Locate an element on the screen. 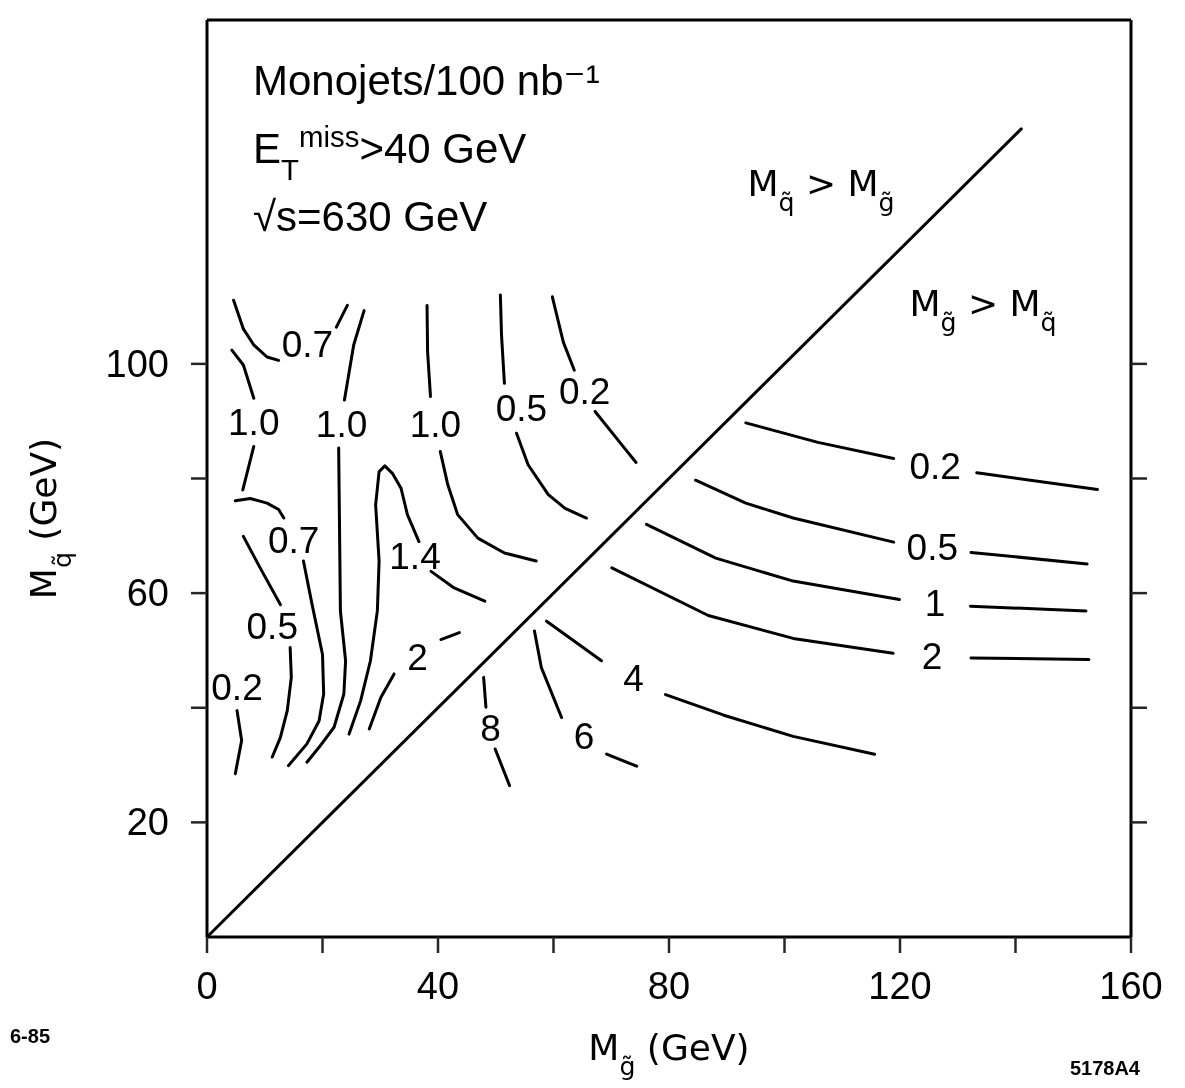 Image resolution: width=1185 pixels, height=1088 pixels. annotation: √s=630 GeV is located at coordinates (370, 216).